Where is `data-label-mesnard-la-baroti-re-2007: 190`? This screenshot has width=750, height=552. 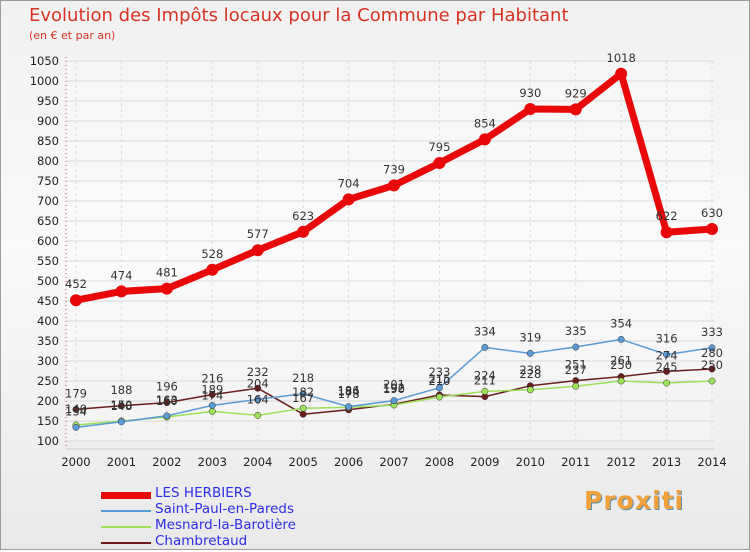 data-label-mesnard-la-baroti-re-2007: 190 is located at coordinates (394, 389).